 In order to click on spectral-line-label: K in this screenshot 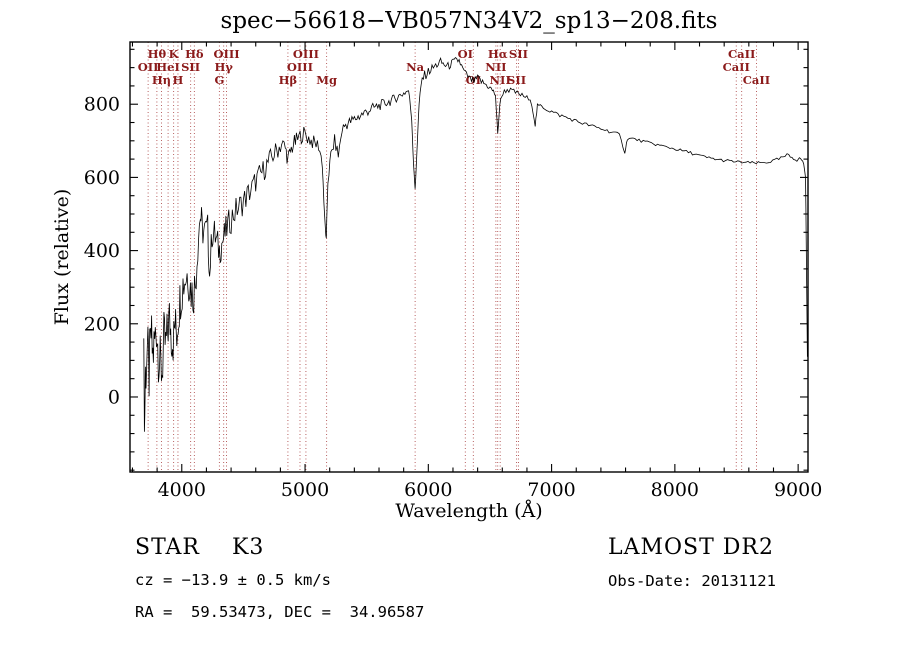, I will do `click(174, 54)`.